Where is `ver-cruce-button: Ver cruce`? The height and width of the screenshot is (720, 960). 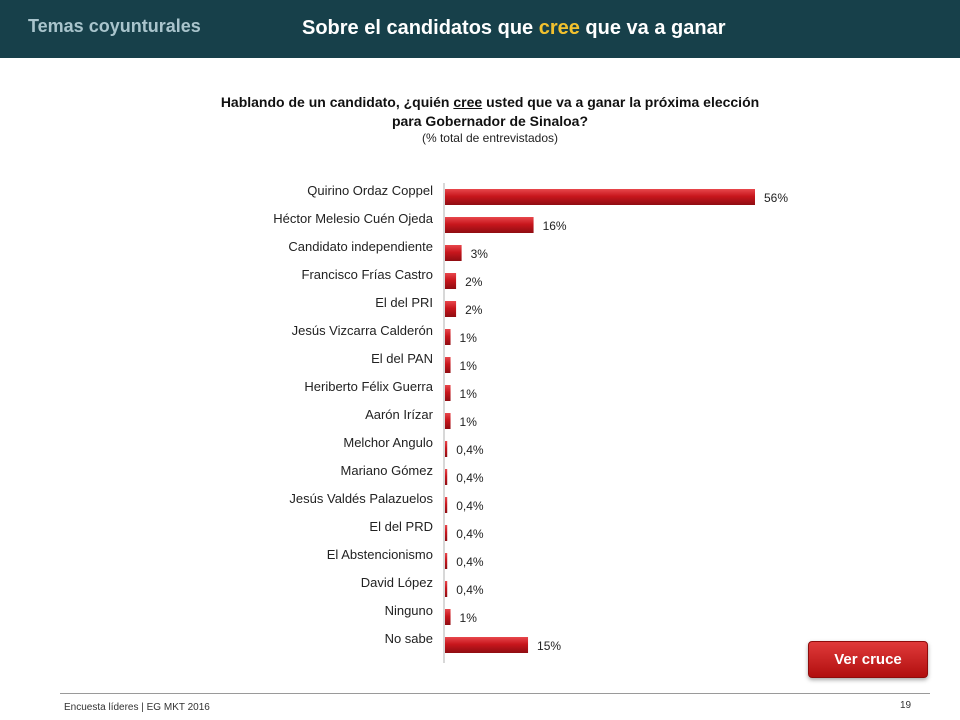
ver-cruce-button: Ver cruce is located at coordinates (868, 659).